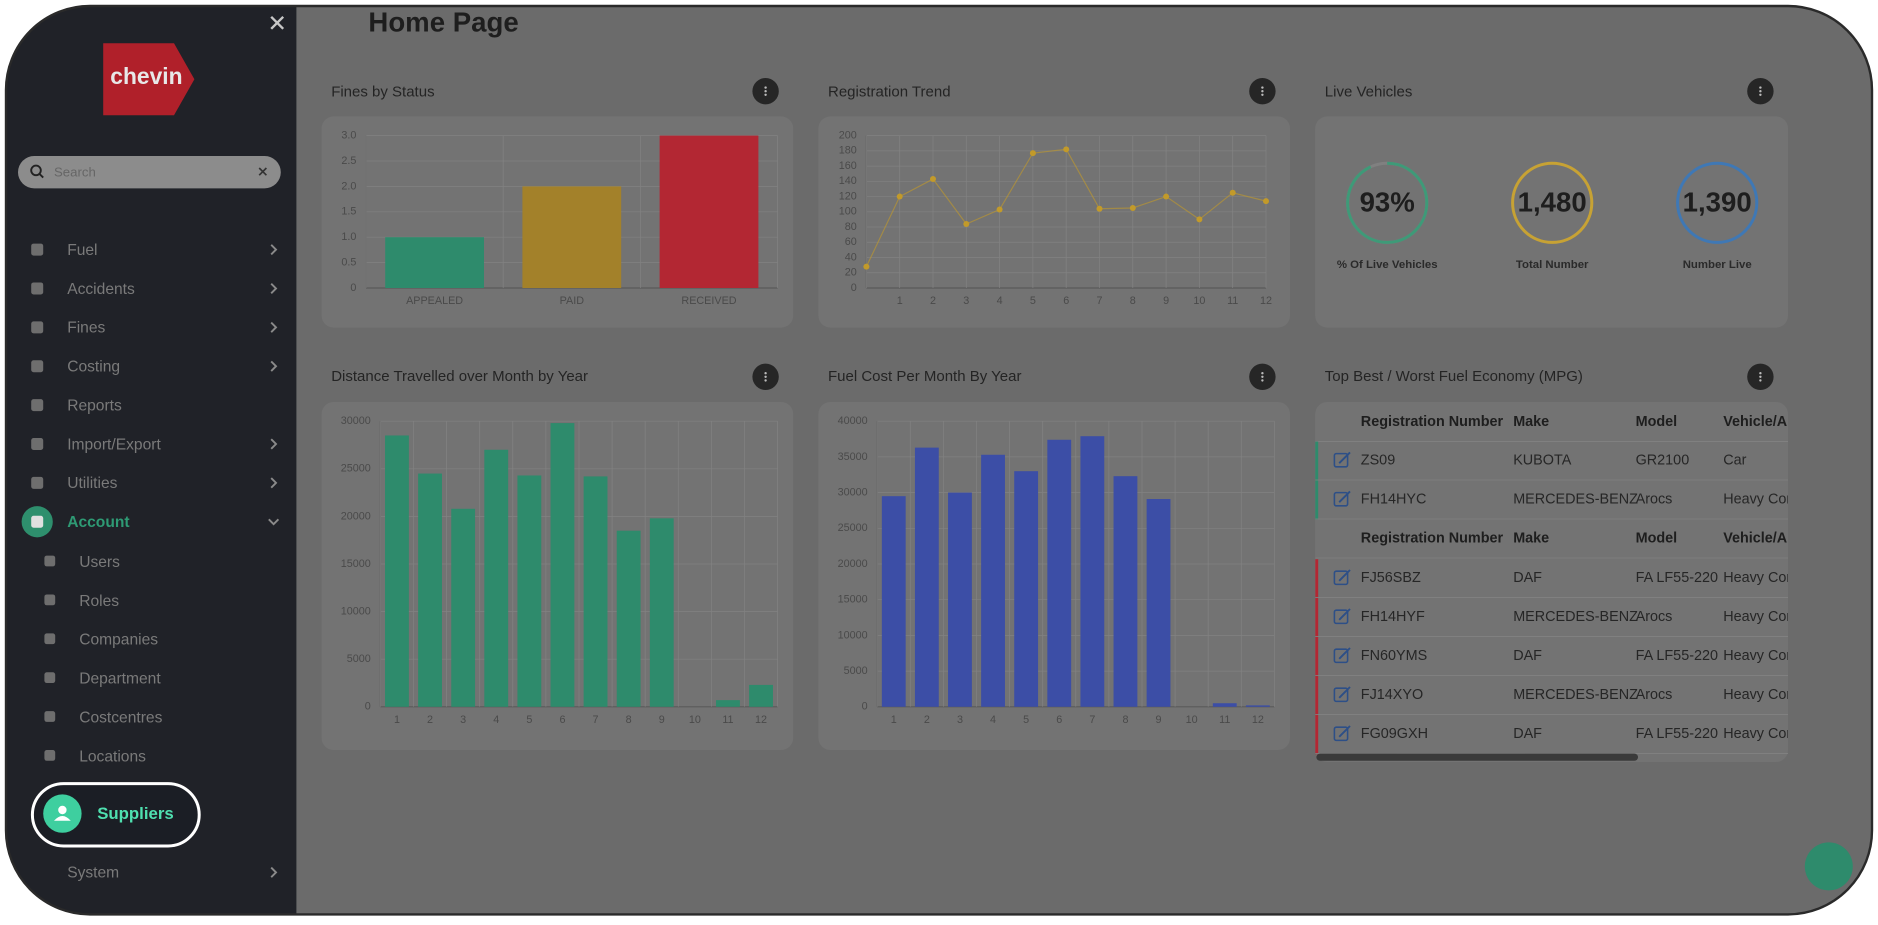 This screenshot has width=1878, height=925. I want to click on table-cell: GR2100, so click(1663, 461).